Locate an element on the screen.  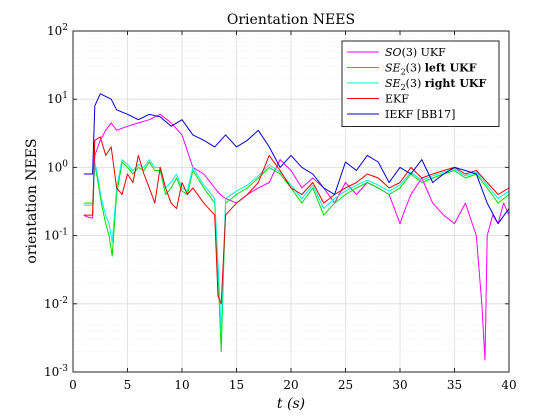
y-axis-label: orientation NEES is located at coordinates (32, 200).